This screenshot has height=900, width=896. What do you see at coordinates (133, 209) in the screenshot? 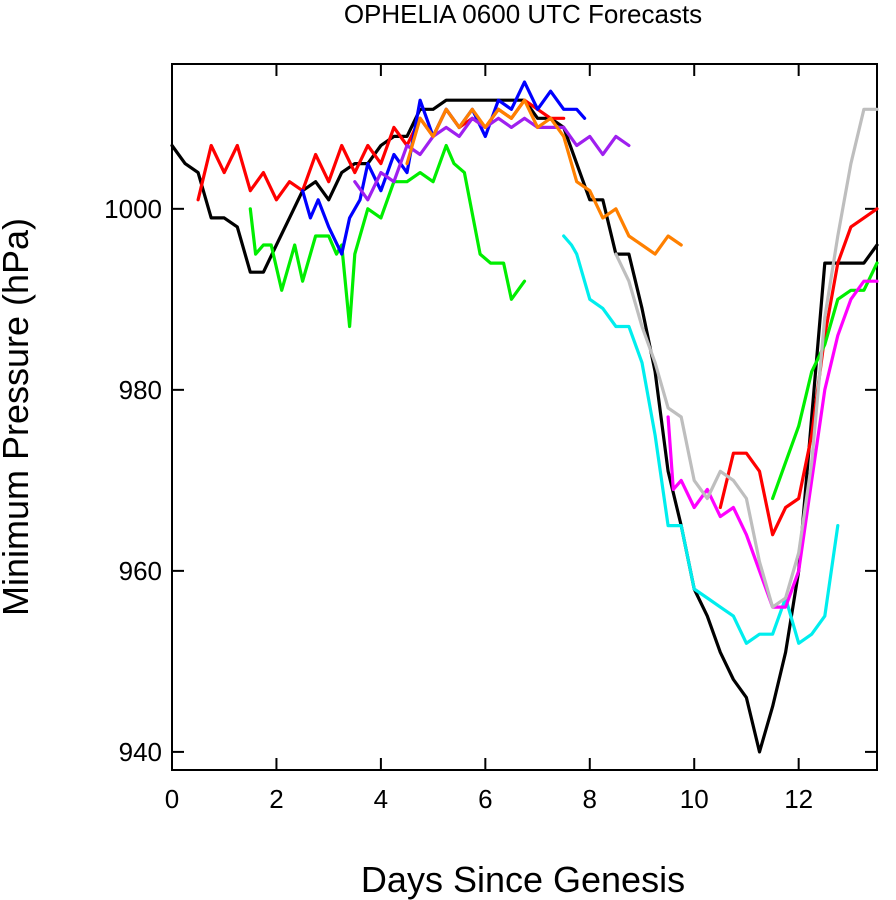
I see `y-tick-label: 1000` at bounding box center [133, 209].